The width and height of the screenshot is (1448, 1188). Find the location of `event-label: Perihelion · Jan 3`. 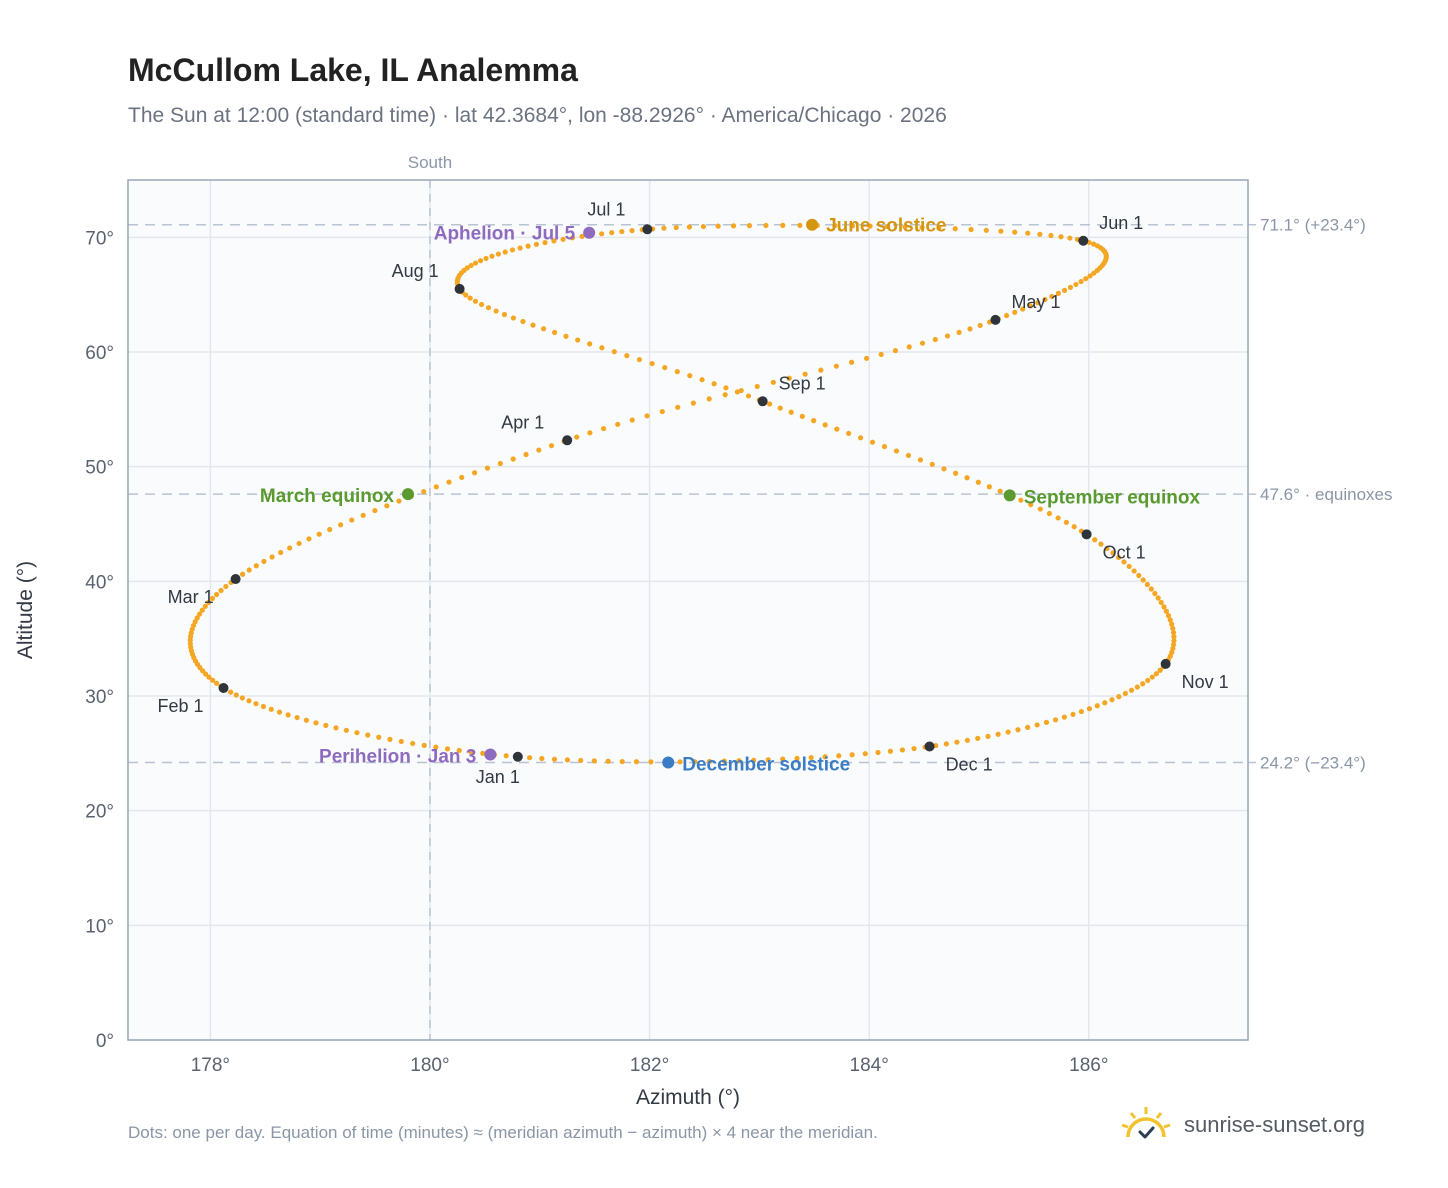

event-label: Perihelion · Jan 3 is located at coordinates (397, 756).